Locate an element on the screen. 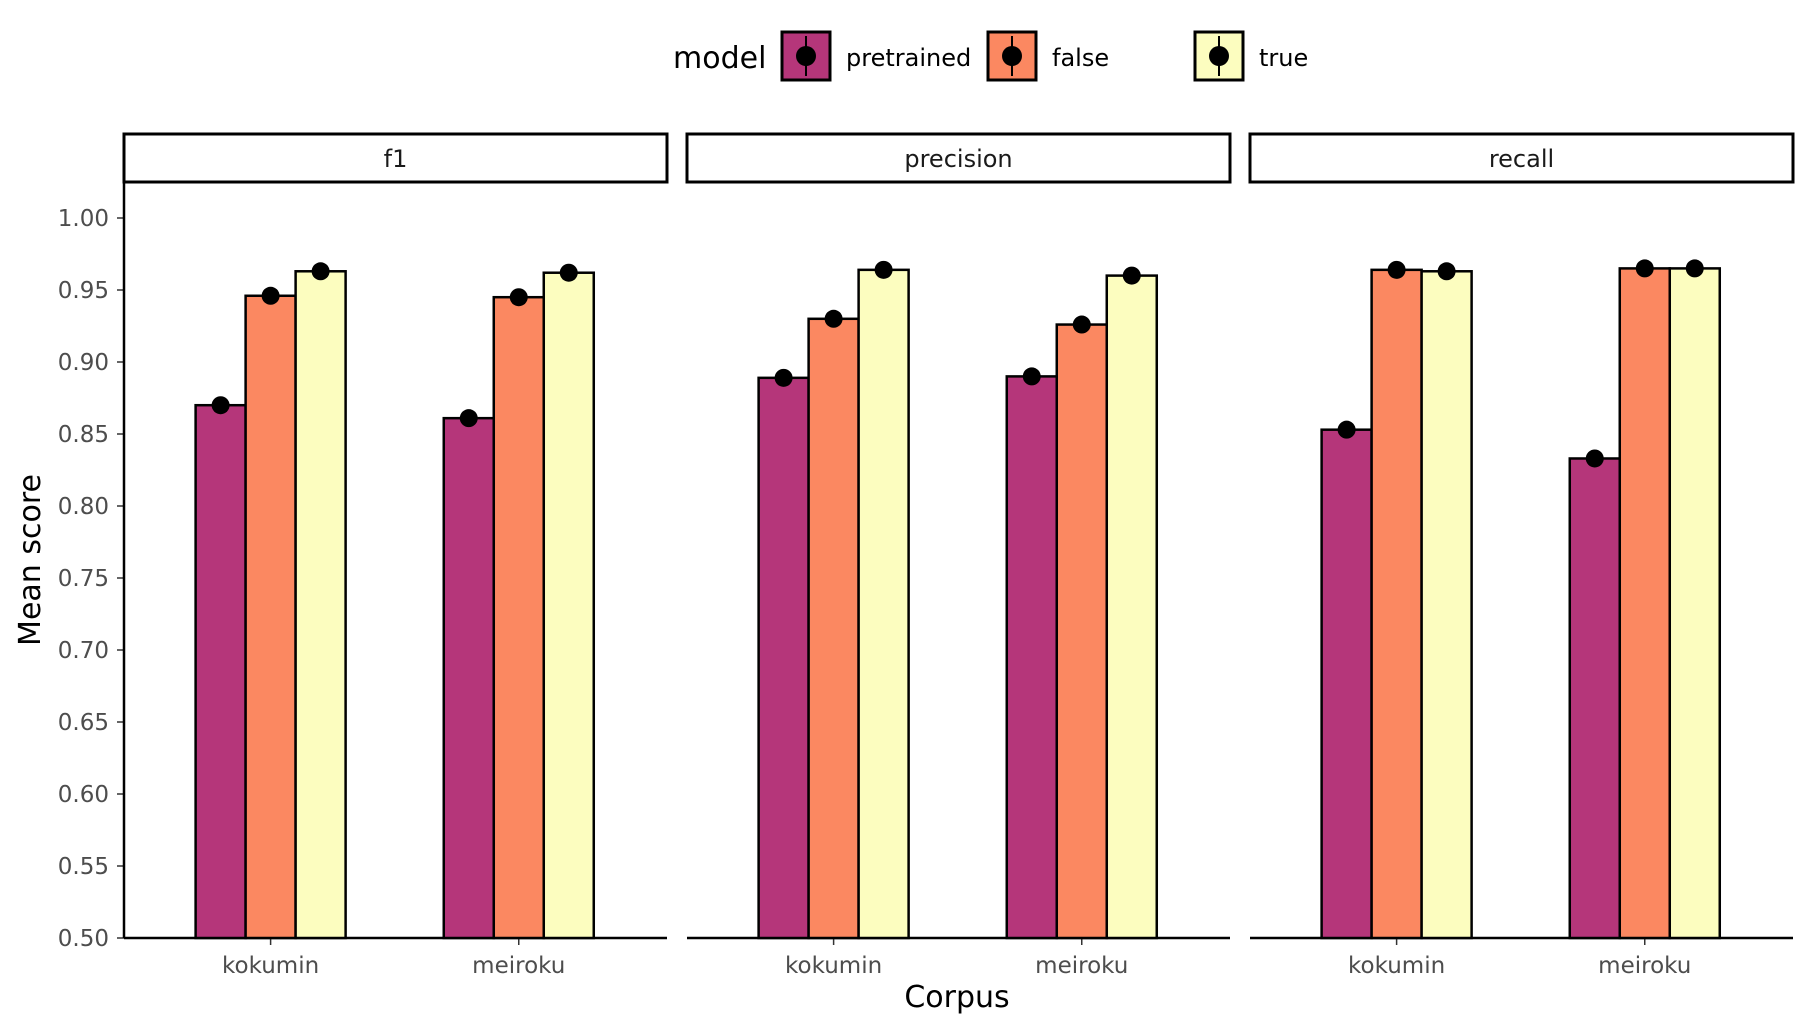  y-tick-label: 0.50 is located at coordinates (83, 939).